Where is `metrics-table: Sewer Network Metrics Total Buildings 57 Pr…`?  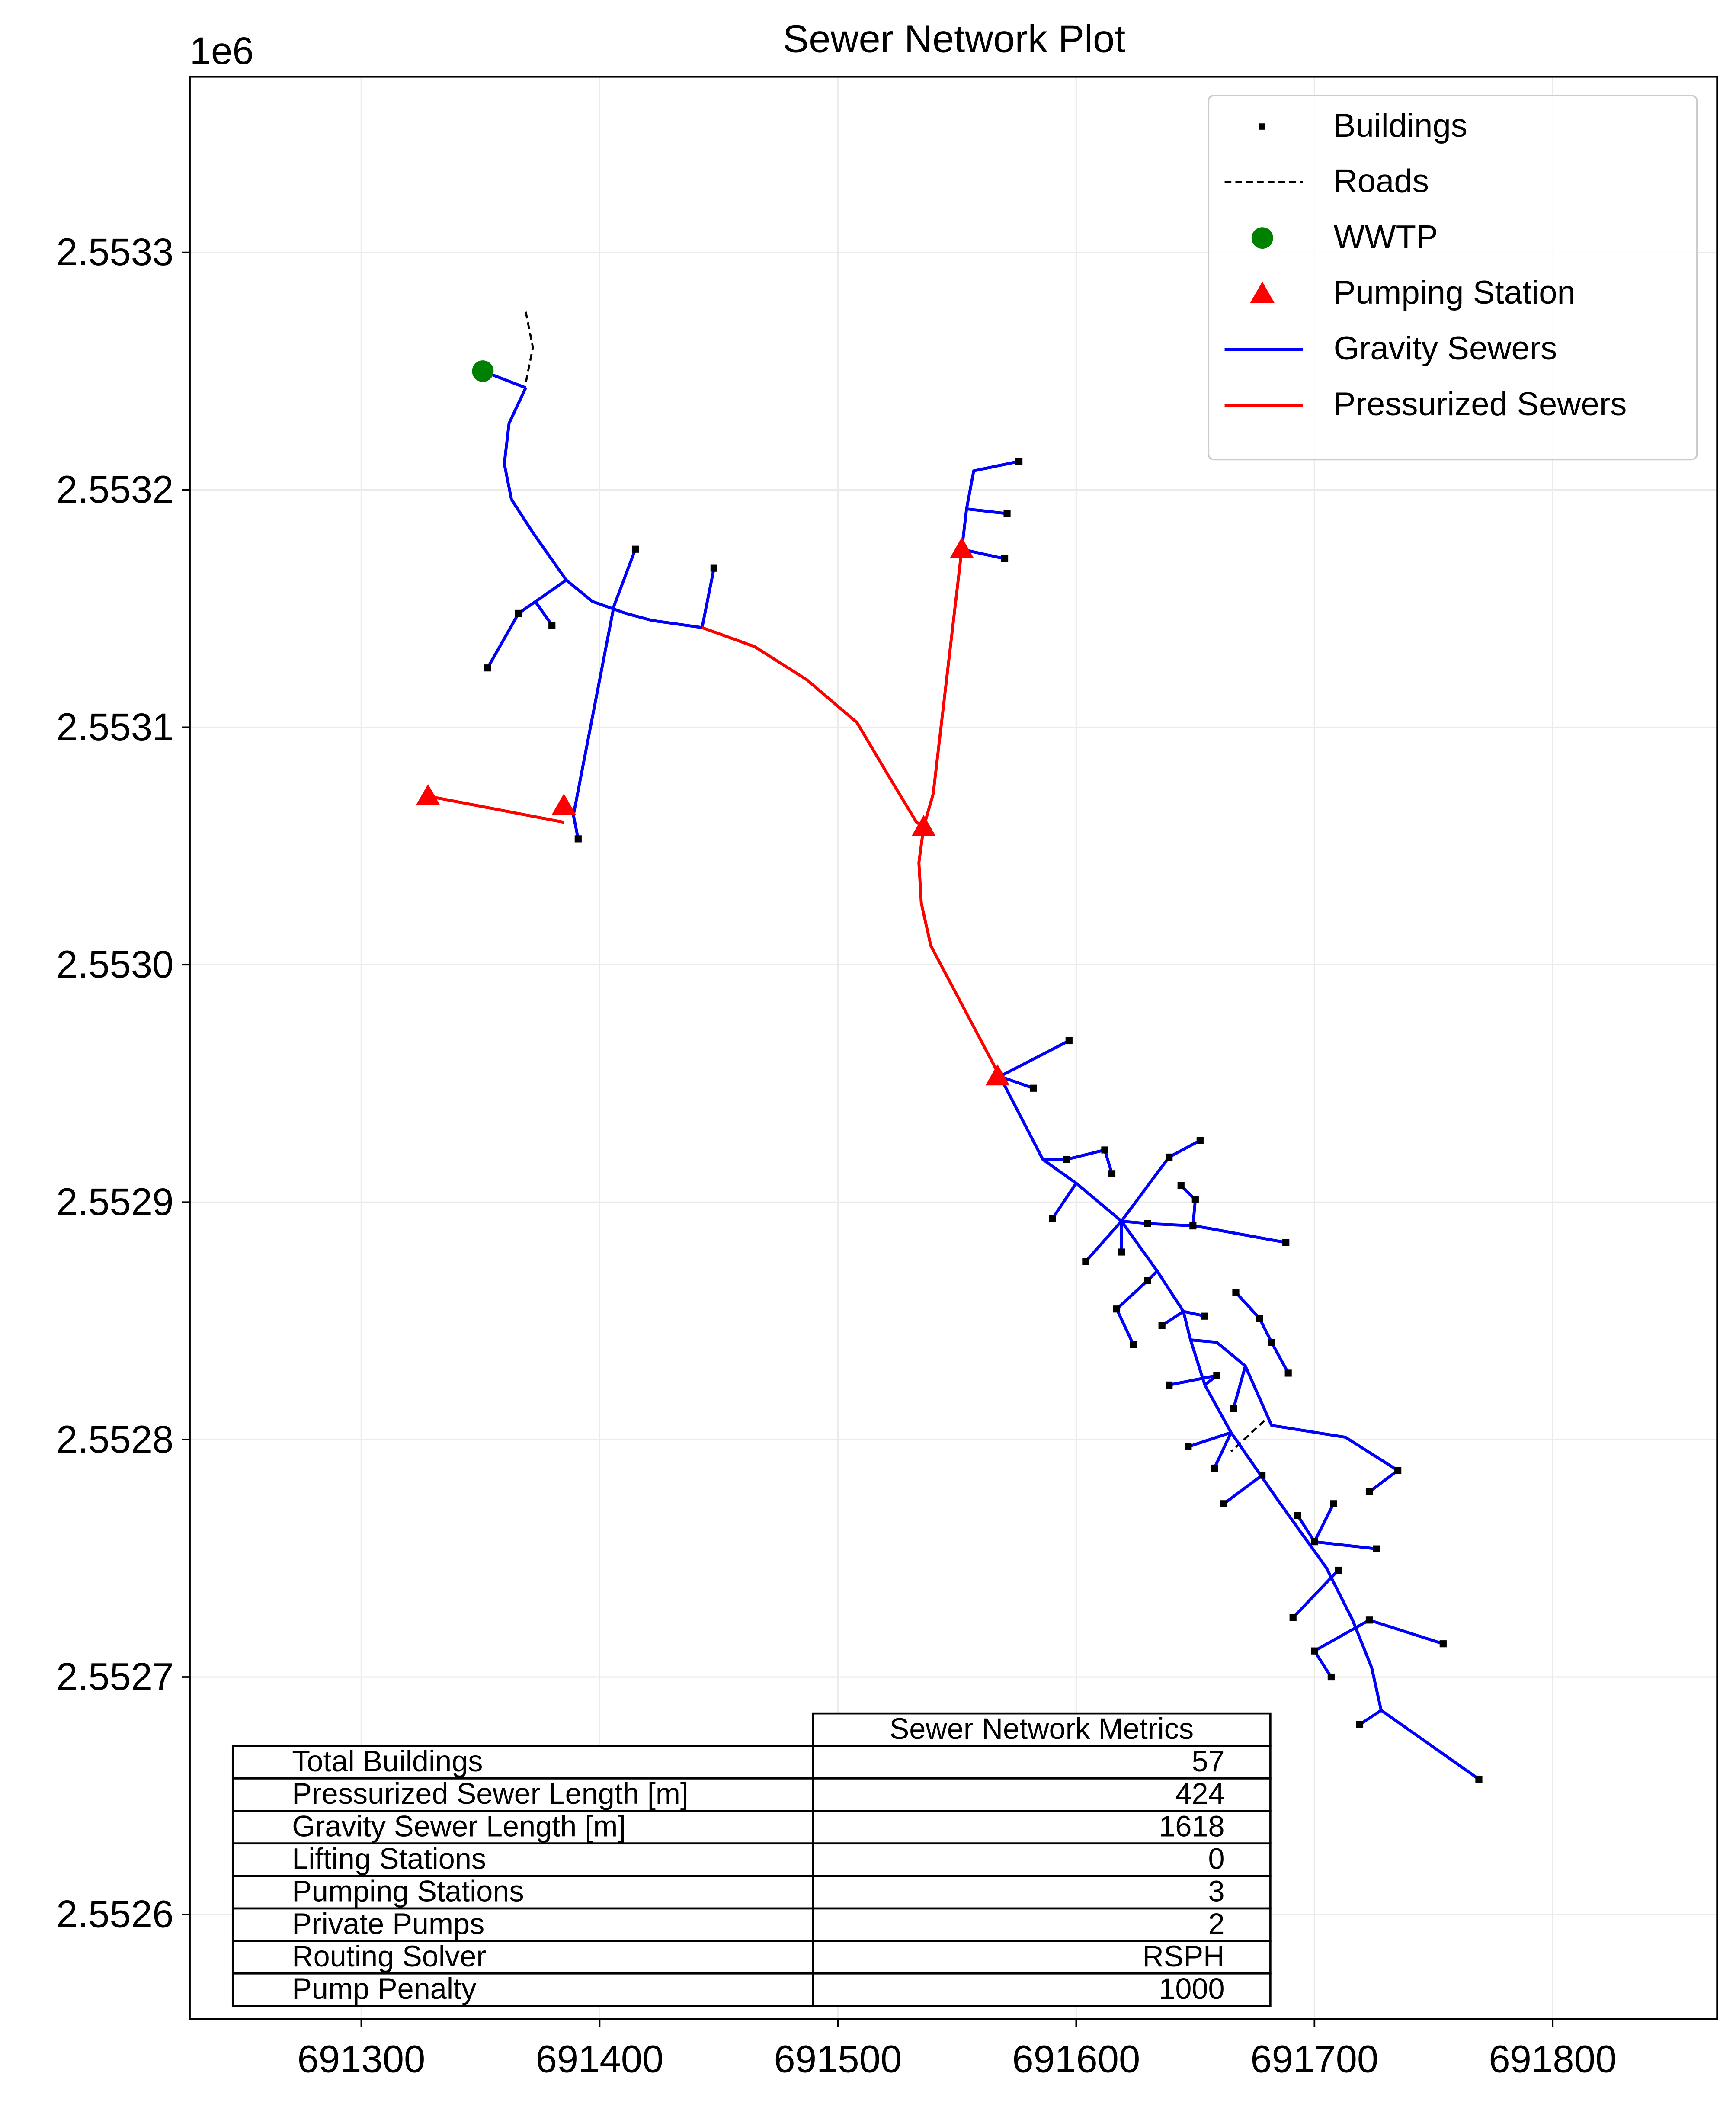 metrics-table: Sewer Network Metrics Total Buildings 57 Pr… is located at coordinates (751, 1860).